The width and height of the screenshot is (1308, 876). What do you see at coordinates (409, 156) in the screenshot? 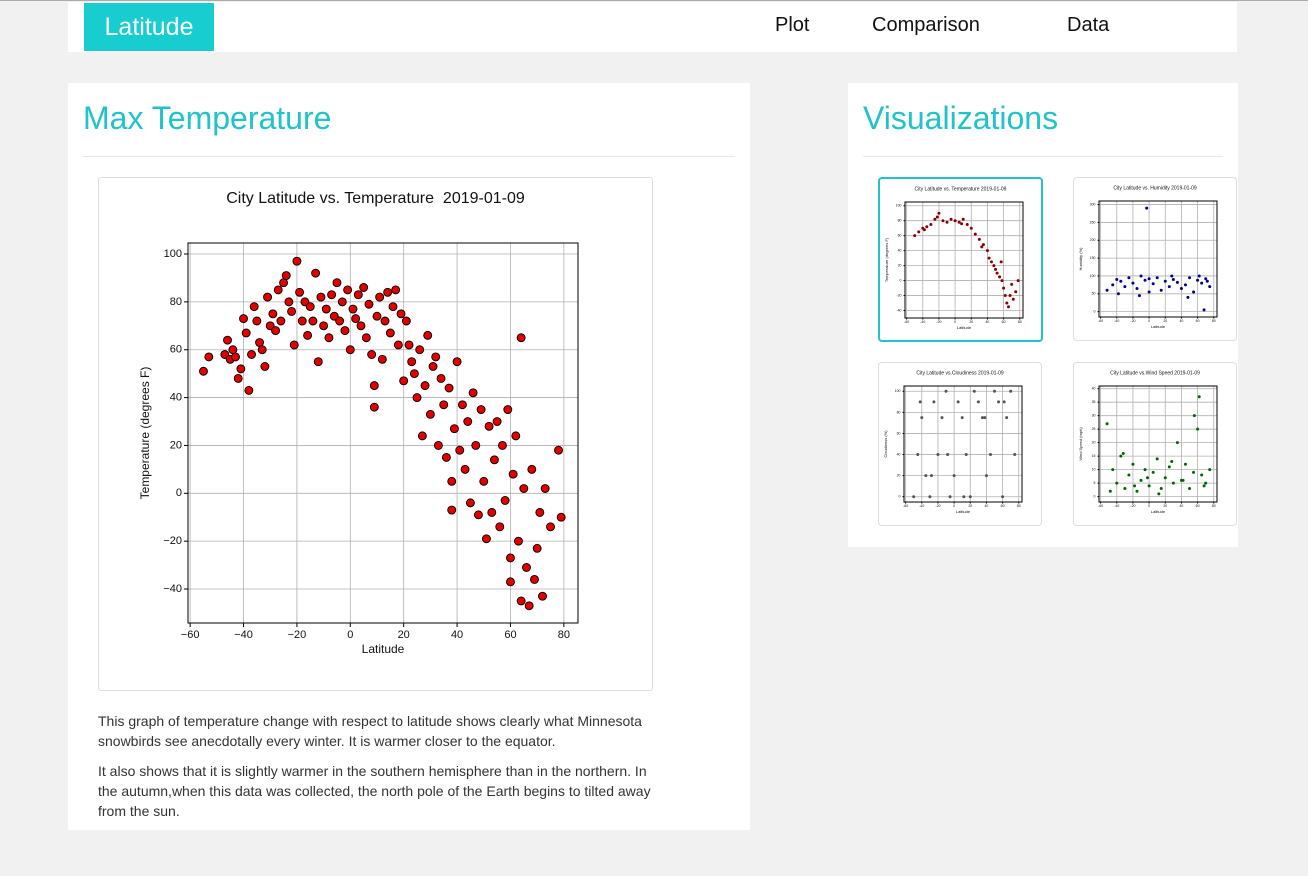
I see `divider` at bounding box center [409, 156].